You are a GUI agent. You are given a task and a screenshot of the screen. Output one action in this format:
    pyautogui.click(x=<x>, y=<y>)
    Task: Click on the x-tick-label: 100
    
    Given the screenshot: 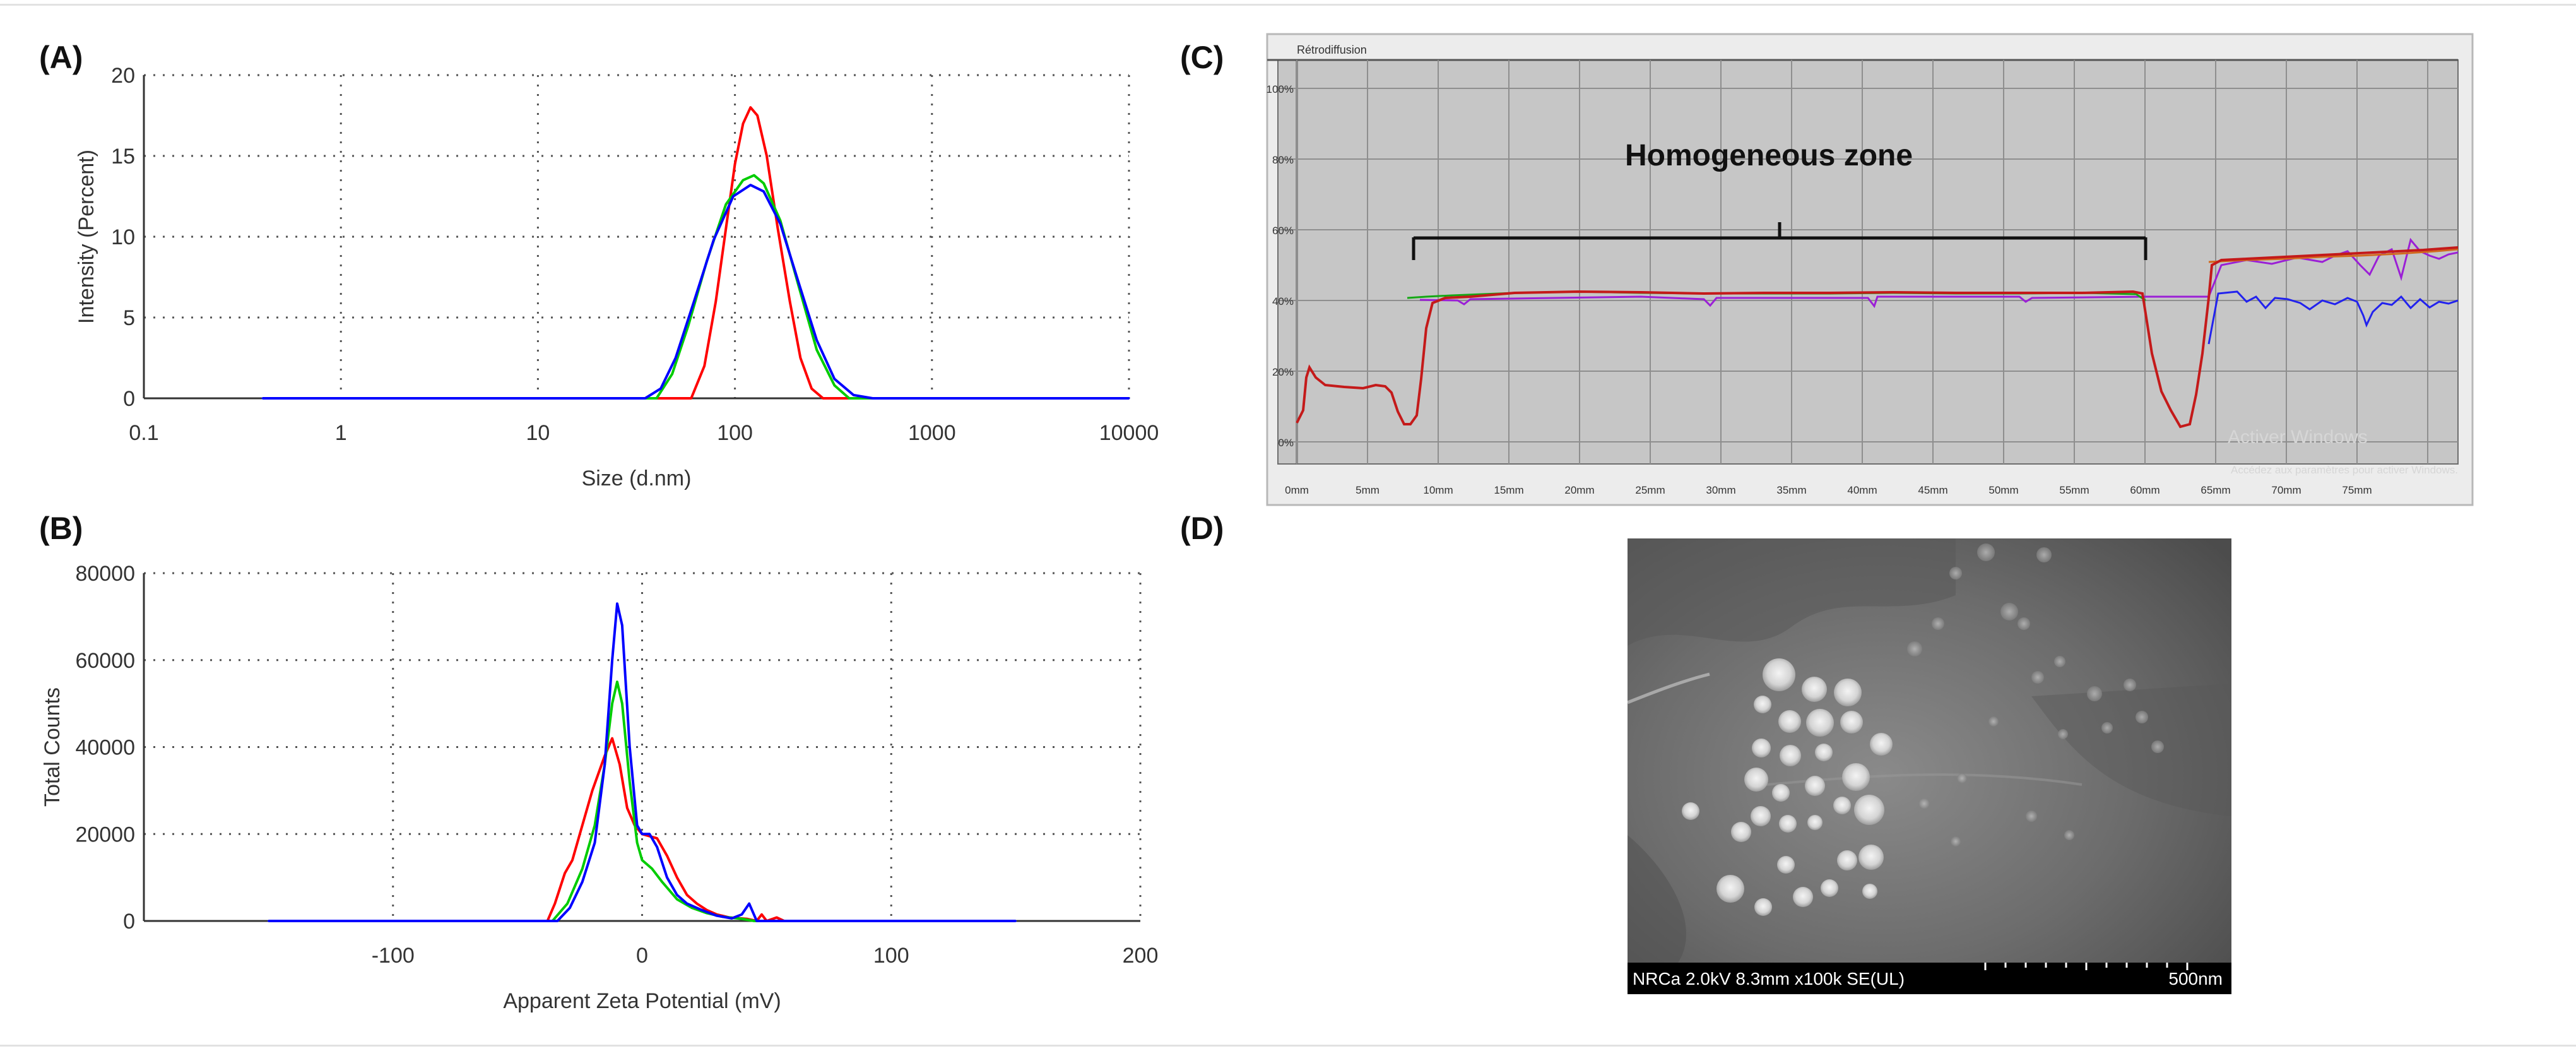 What is the action you would take?
    pyautogui.click(x=891, y=956)
    